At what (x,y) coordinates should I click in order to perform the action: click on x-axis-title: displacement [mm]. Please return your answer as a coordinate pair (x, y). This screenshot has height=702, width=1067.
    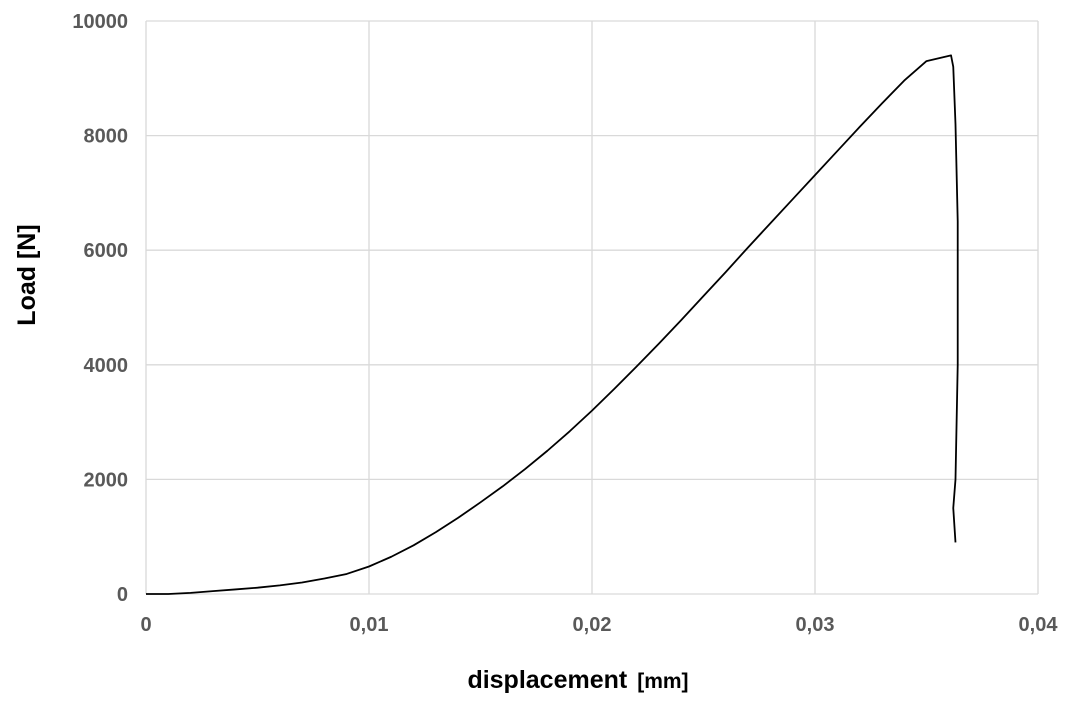
    Looking at the image, I should click on (577, 680).